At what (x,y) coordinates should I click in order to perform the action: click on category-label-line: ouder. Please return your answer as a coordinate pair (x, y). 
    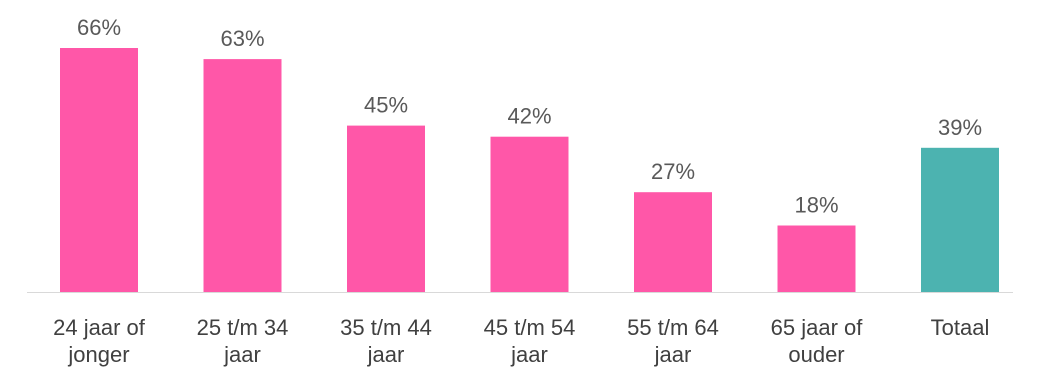
    Looking at the image, I should click on (816, 354).